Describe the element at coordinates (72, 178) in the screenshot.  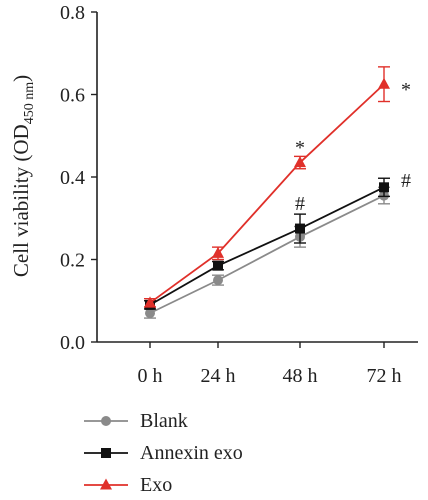
I see `y-tick-label: 0.4` at that location.